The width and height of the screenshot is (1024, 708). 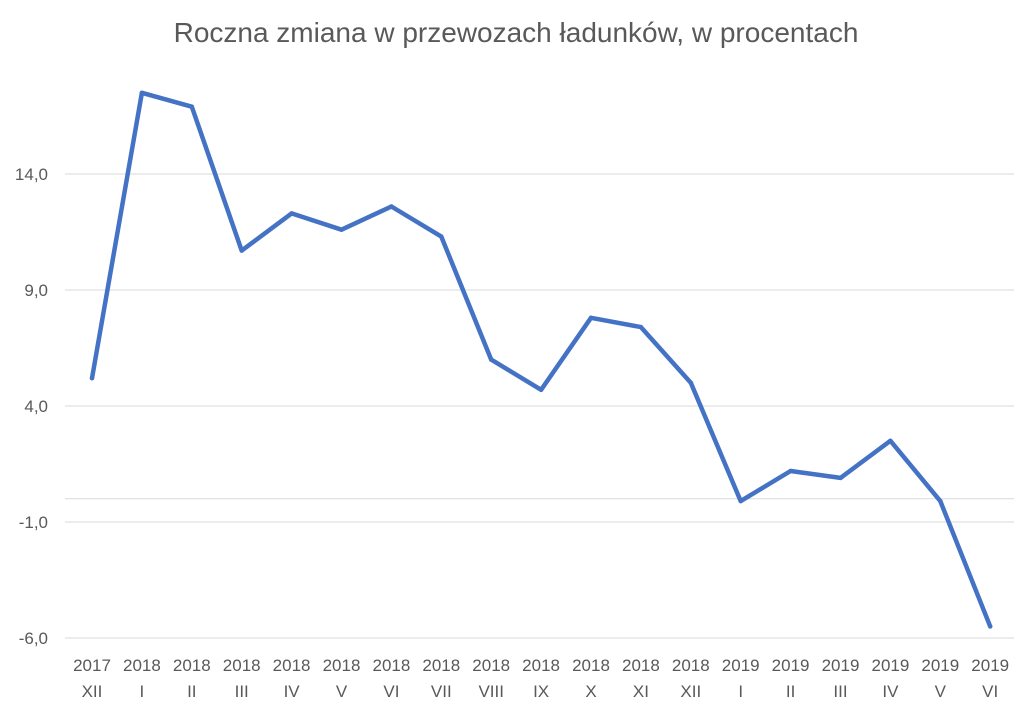 What do you see at coordinates (92, 665) in the screenshot?
I see `x-tick-year-label: 2017` at bounding box center [92, 665].